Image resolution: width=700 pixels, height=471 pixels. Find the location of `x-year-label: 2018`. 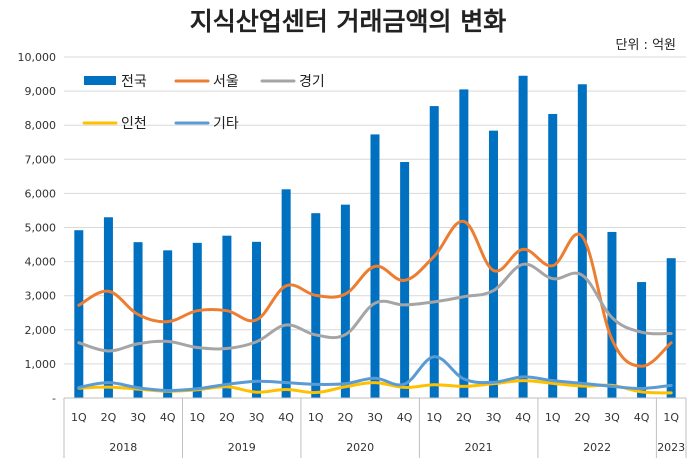

x-year-label: 2018 is located at coordinates (123, 447).